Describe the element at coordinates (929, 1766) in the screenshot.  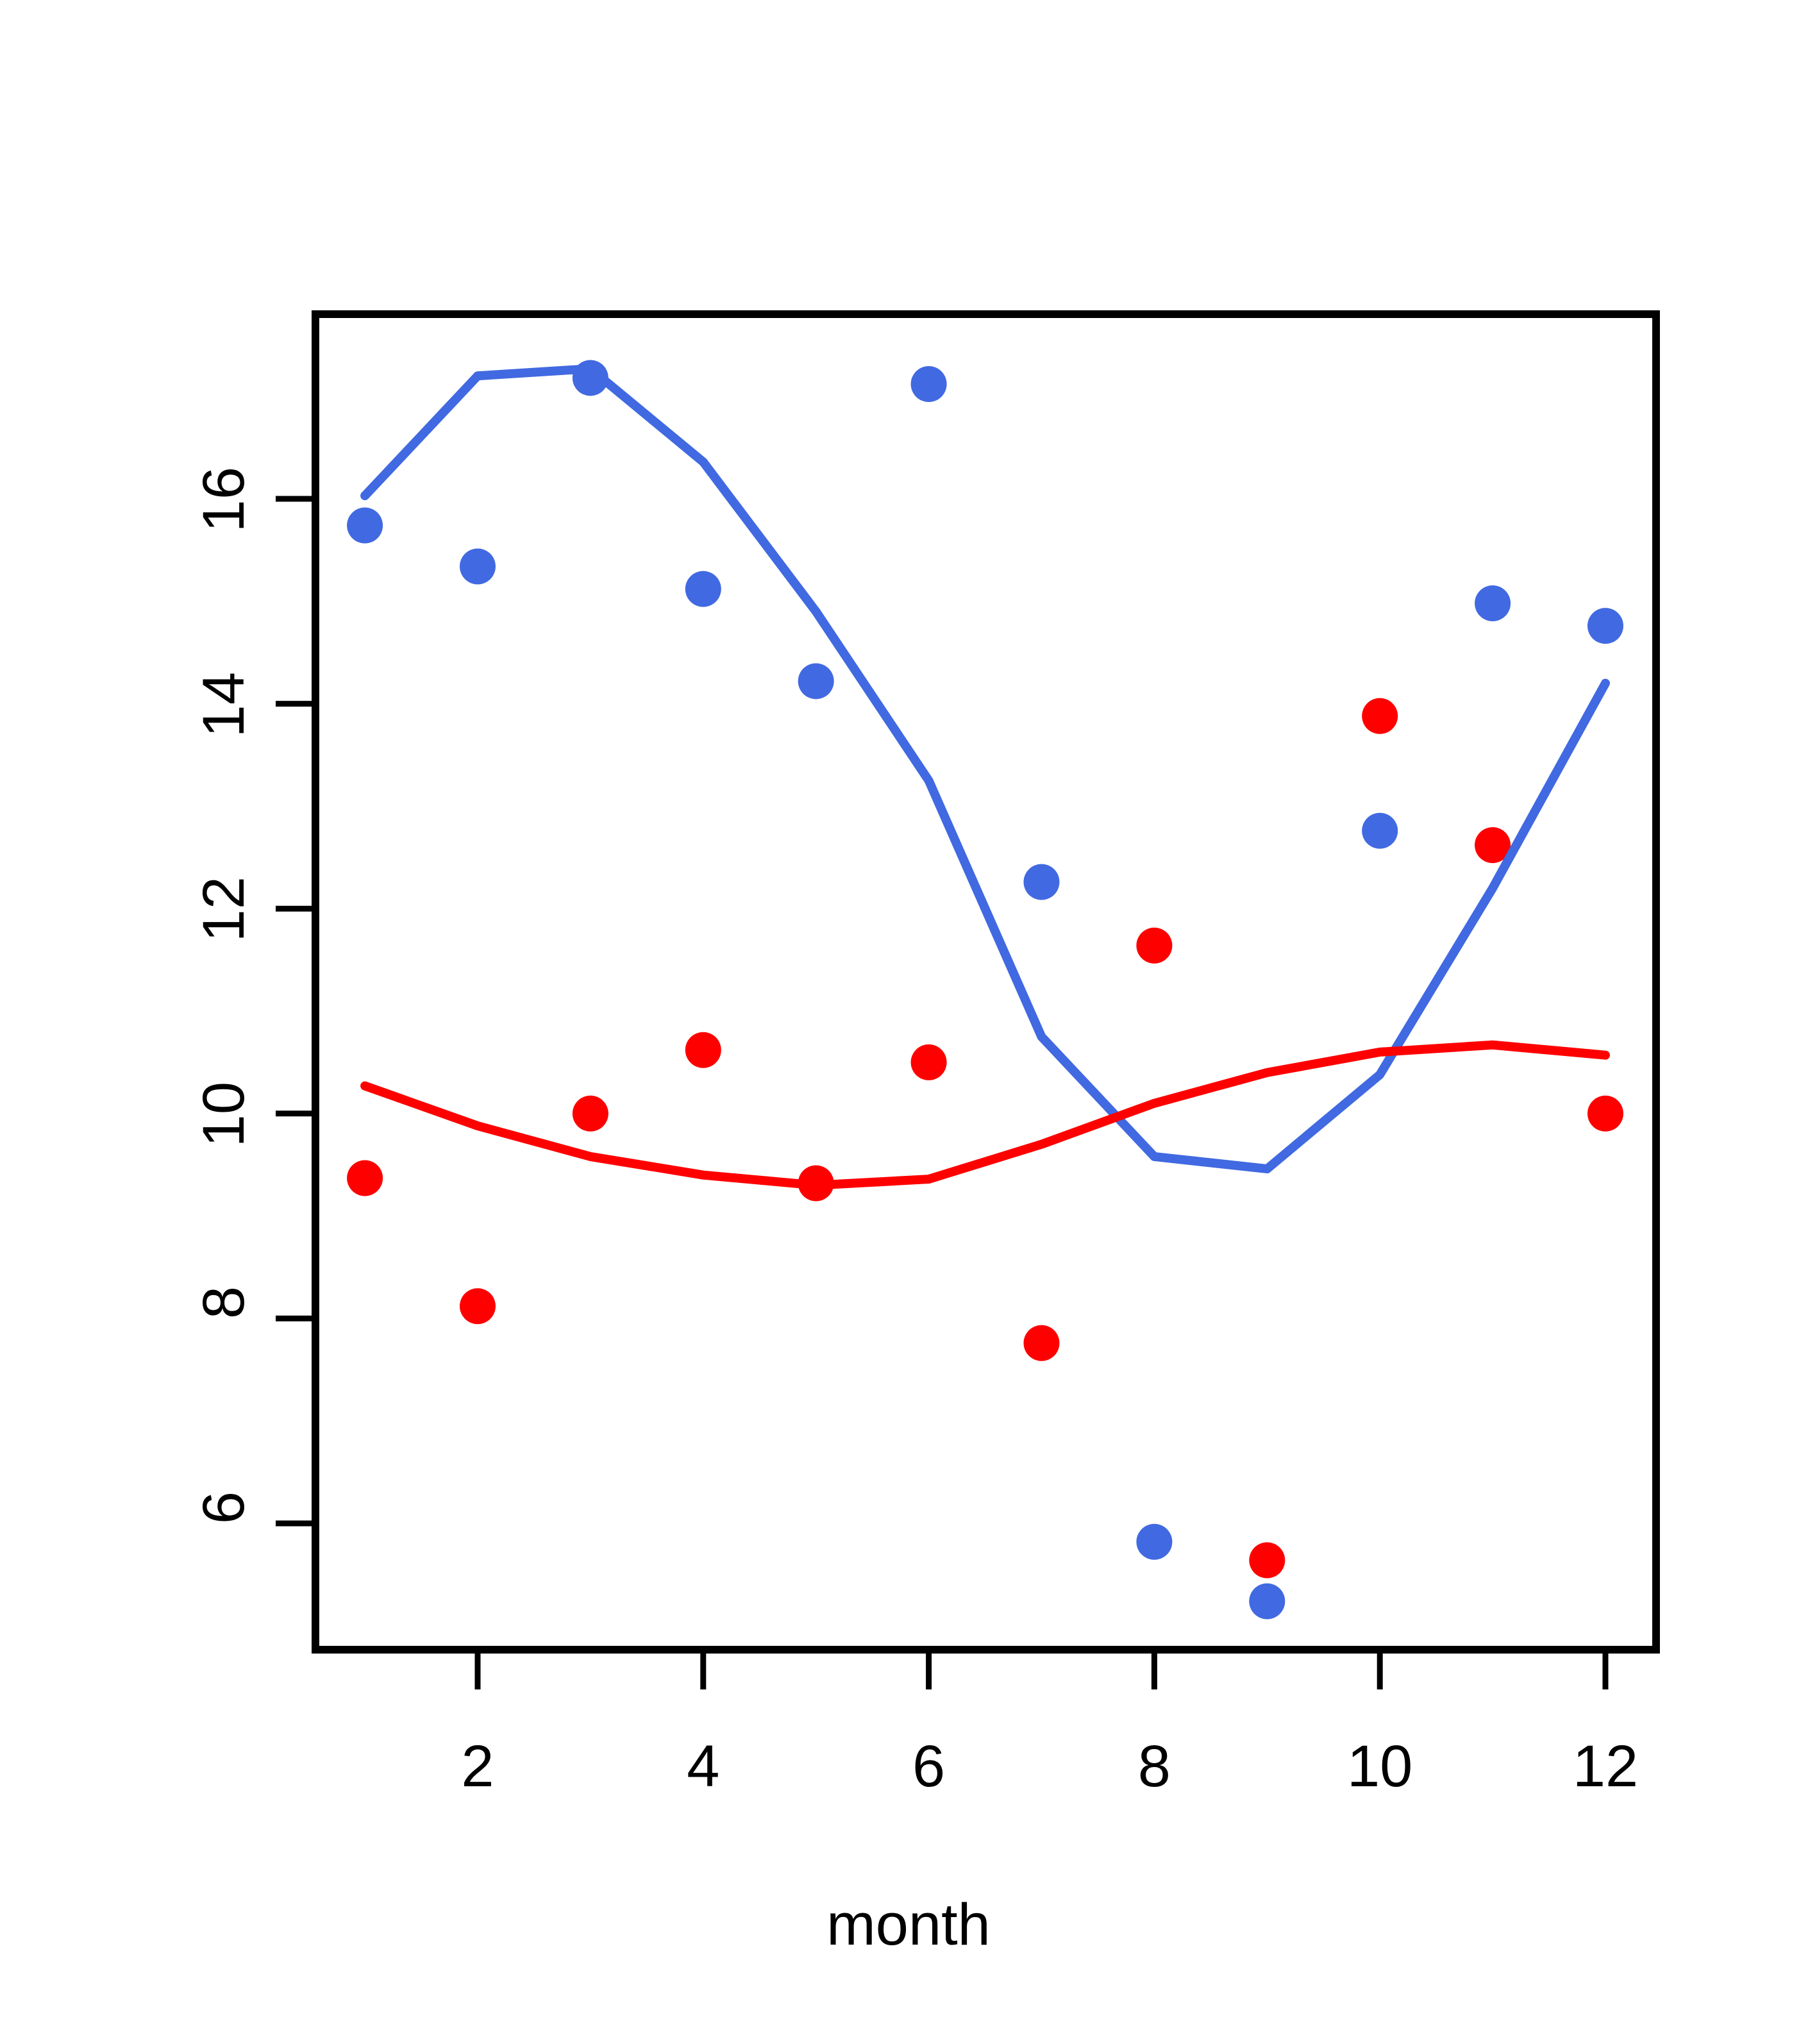
I see `x-tick-label: 6` at that location.